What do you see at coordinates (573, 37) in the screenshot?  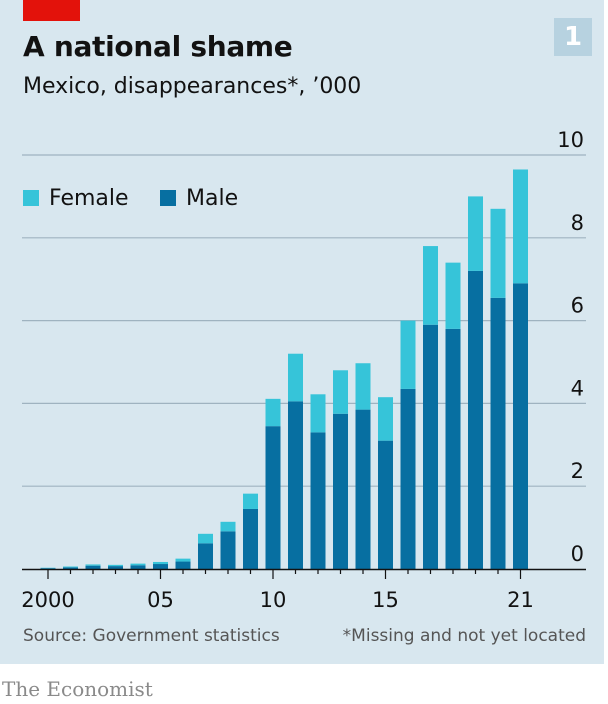 I see `chart-number-badge: 1` at bounding box center [573, 37].